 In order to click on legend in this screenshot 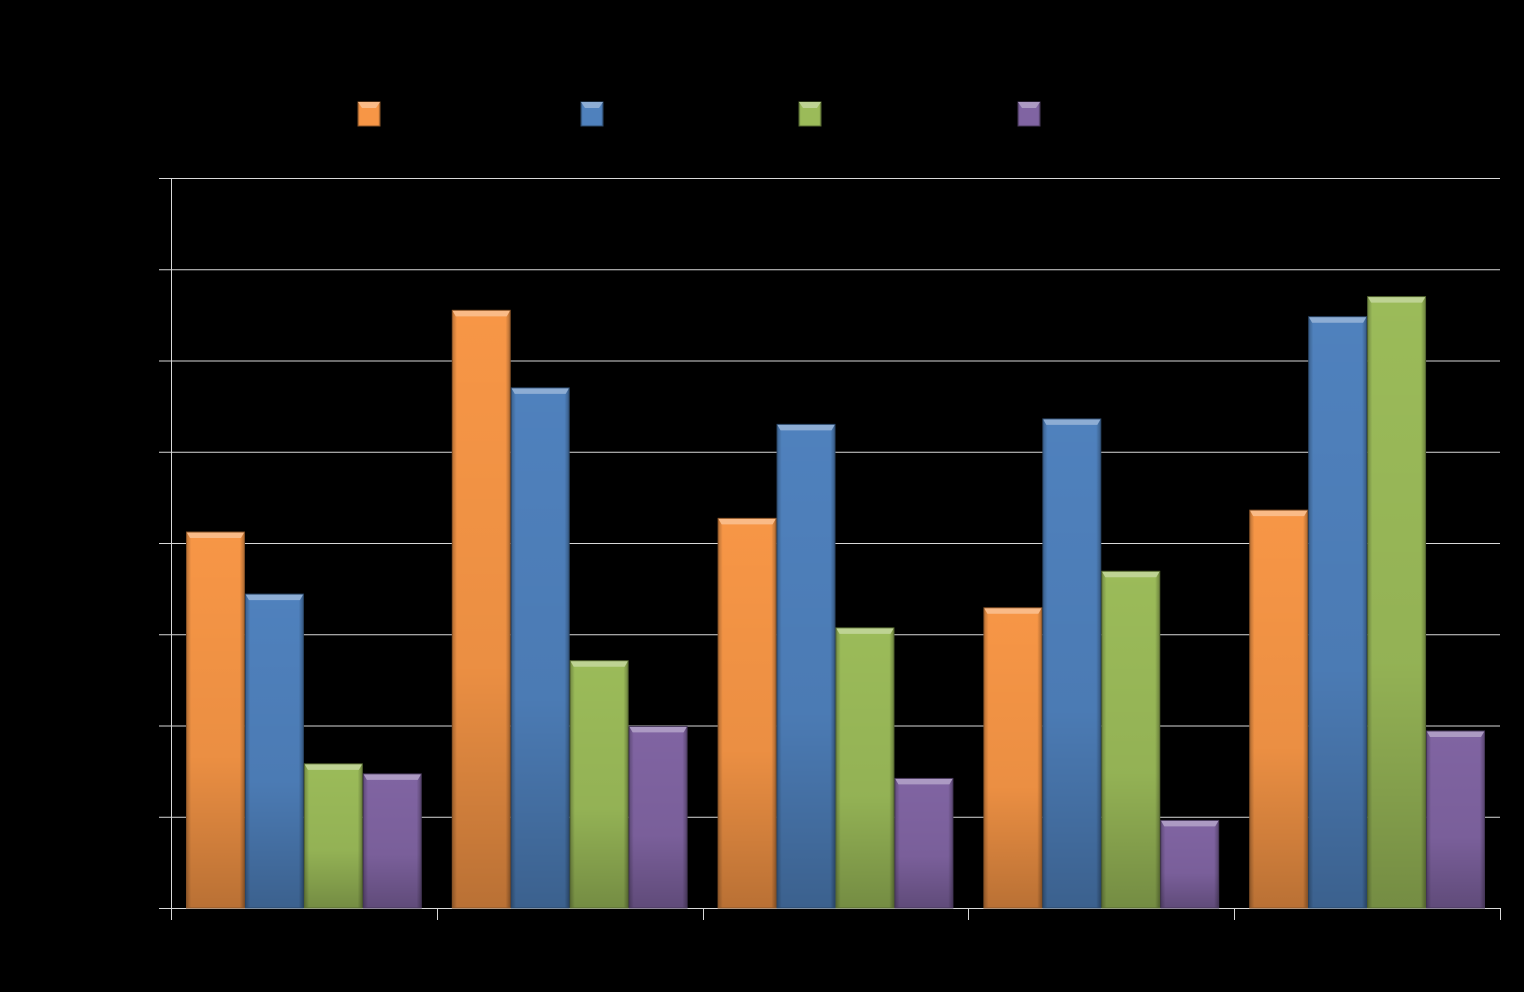, I will do `click(699, 114)`.